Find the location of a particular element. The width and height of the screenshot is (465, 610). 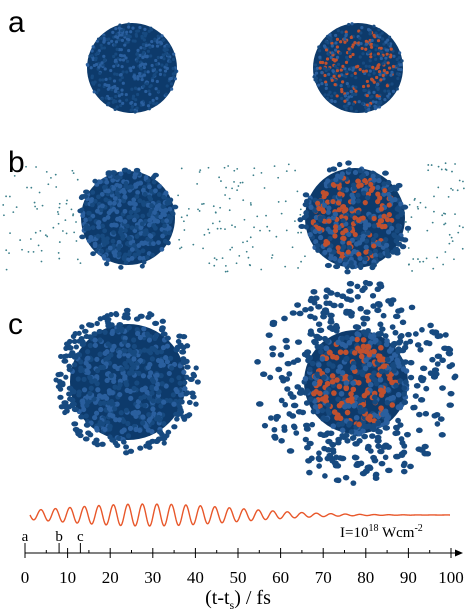

xlabel-rest: ) / fs is located at coordinates (252, 598).